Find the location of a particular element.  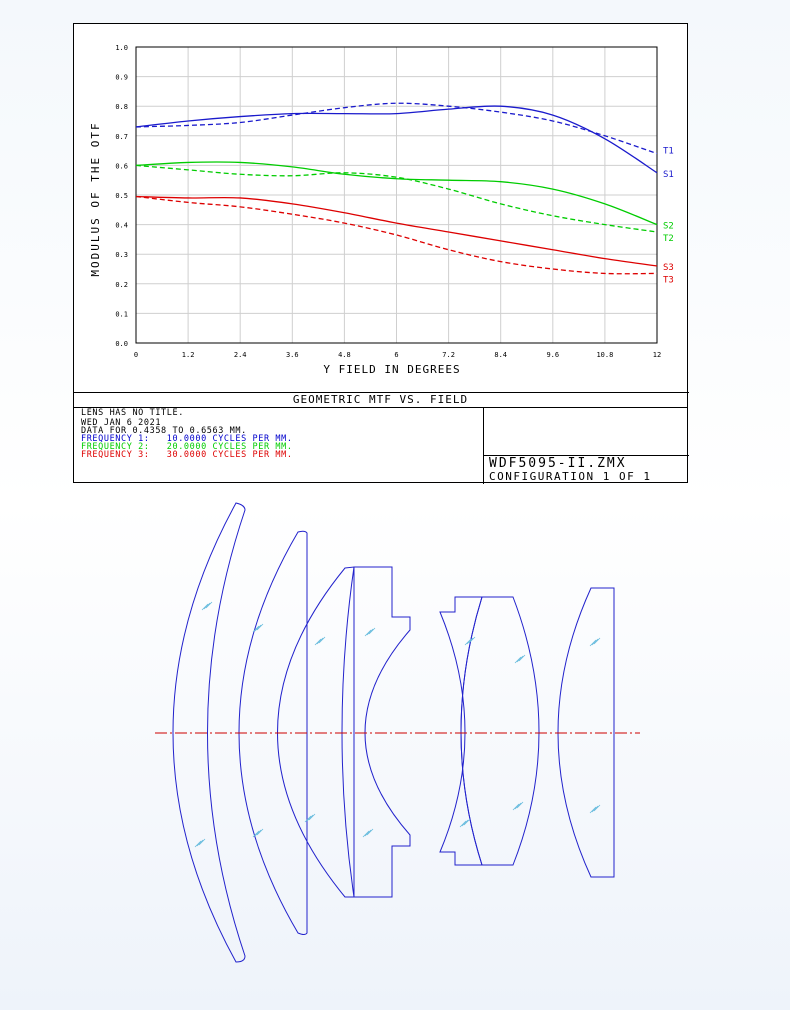

x-tick-label: 9.6 is located at coordinates (552, 355).